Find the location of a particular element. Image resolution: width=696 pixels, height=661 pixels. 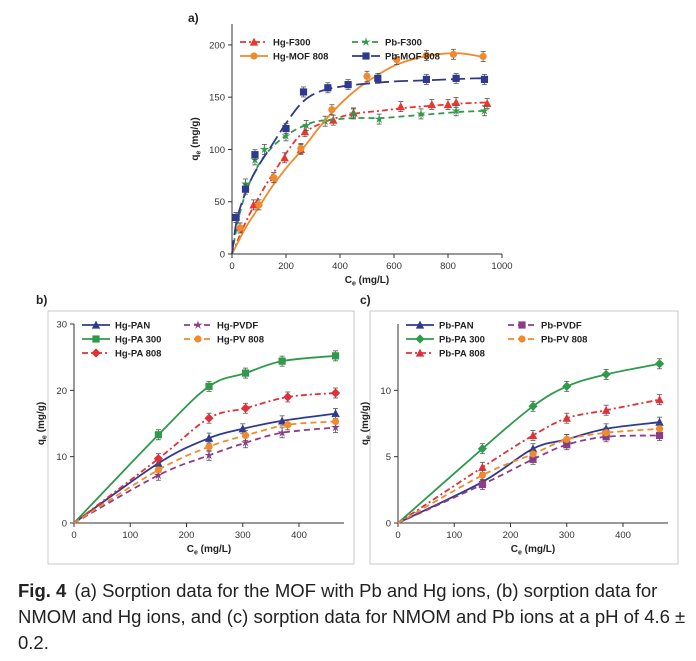

x-tick-label: 600 is located at coordinates (394, 266).